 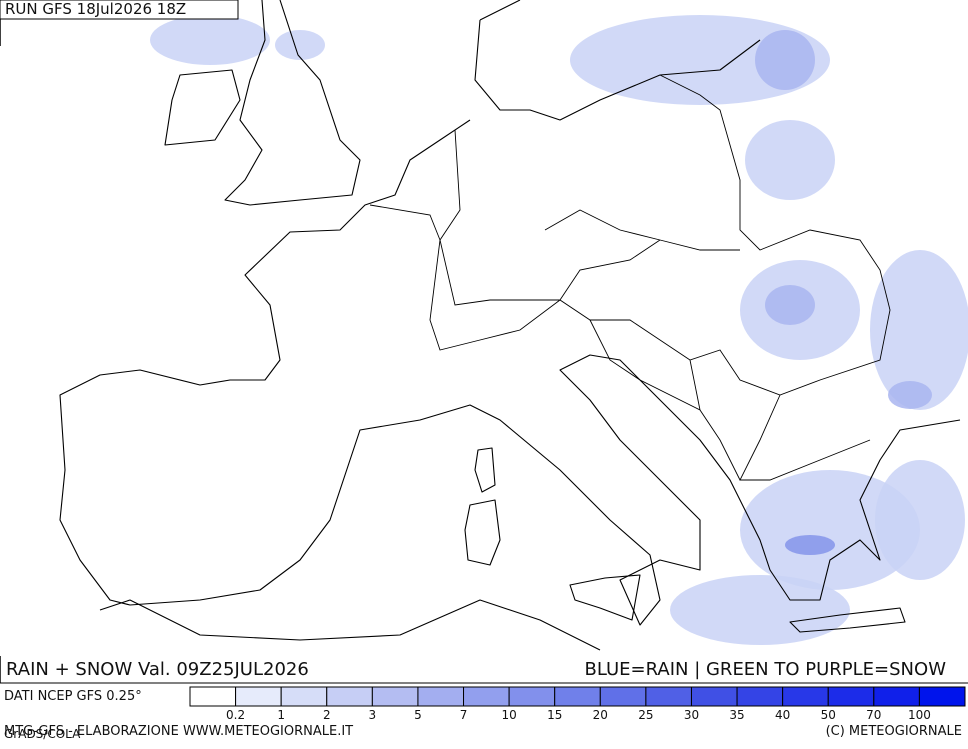 I want to click on data-source: DATI NCEP GFS 0.25°, so click(x=73, y=696).